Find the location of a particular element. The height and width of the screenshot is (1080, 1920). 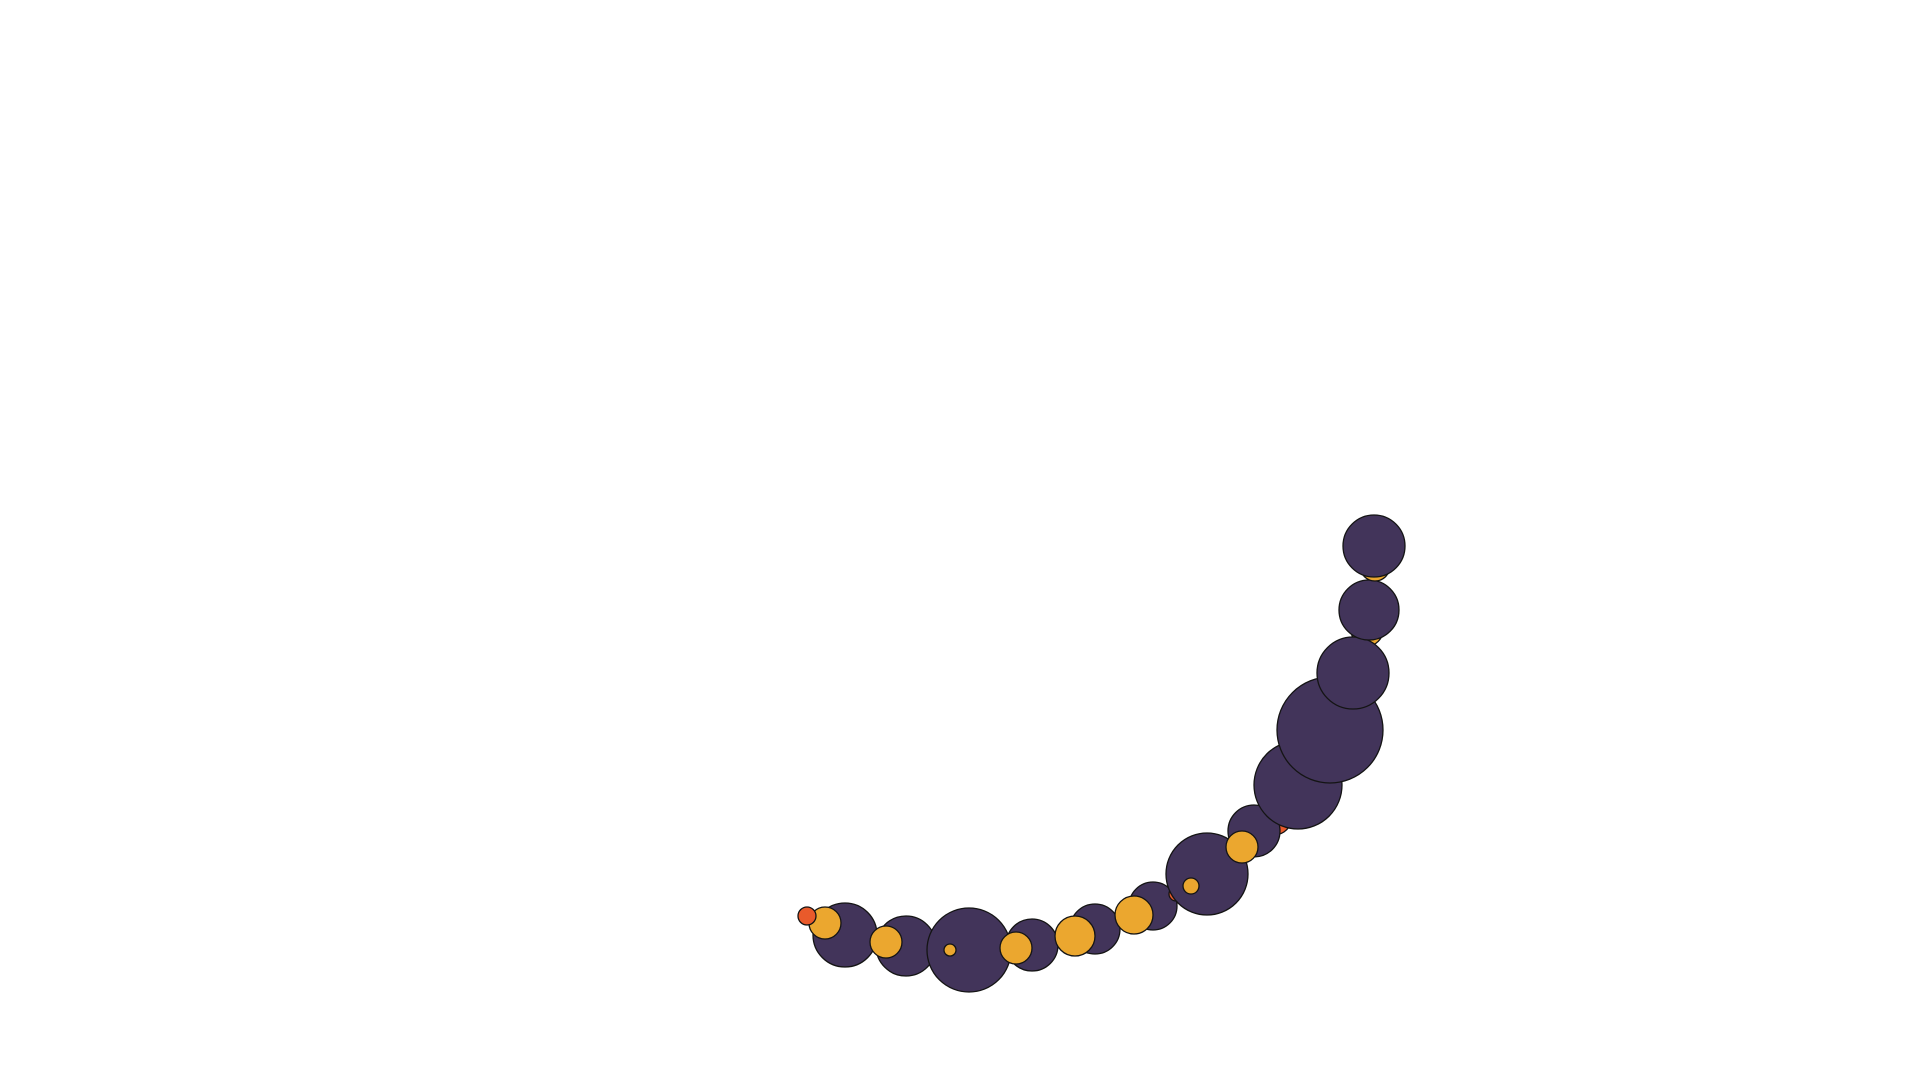

bubble-series-c is located at coordinates (807, 916).